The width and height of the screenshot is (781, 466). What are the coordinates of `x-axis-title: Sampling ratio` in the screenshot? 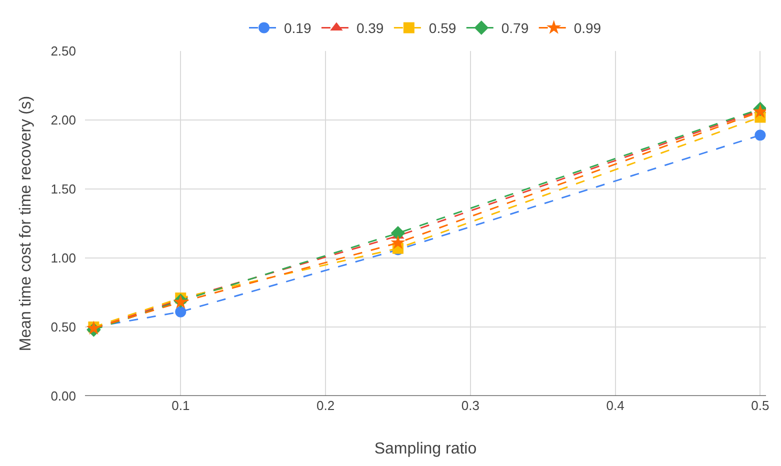 It's located at (425, 449).